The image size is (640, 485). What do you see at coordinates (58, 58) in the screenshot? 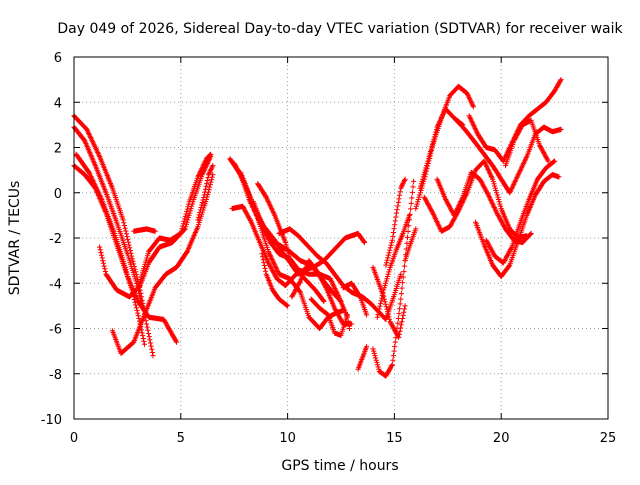
I see `y-tick-label: 6` at bounding box center [58, 58].